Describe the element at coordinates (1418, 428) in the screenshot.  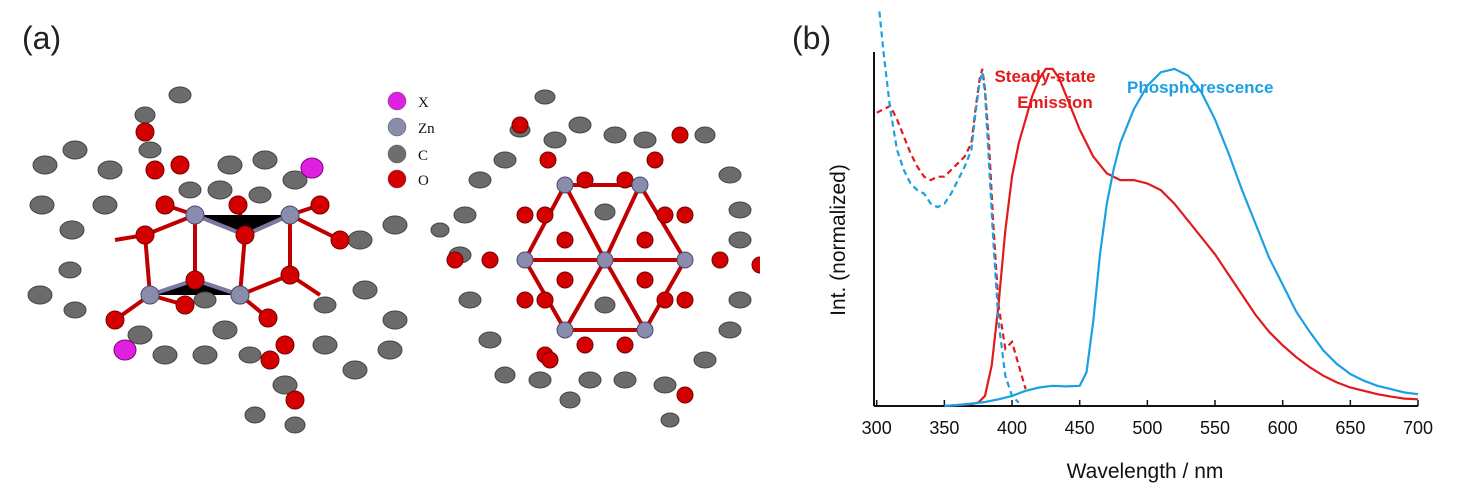
I see `x-tick-label: 700` at that location.